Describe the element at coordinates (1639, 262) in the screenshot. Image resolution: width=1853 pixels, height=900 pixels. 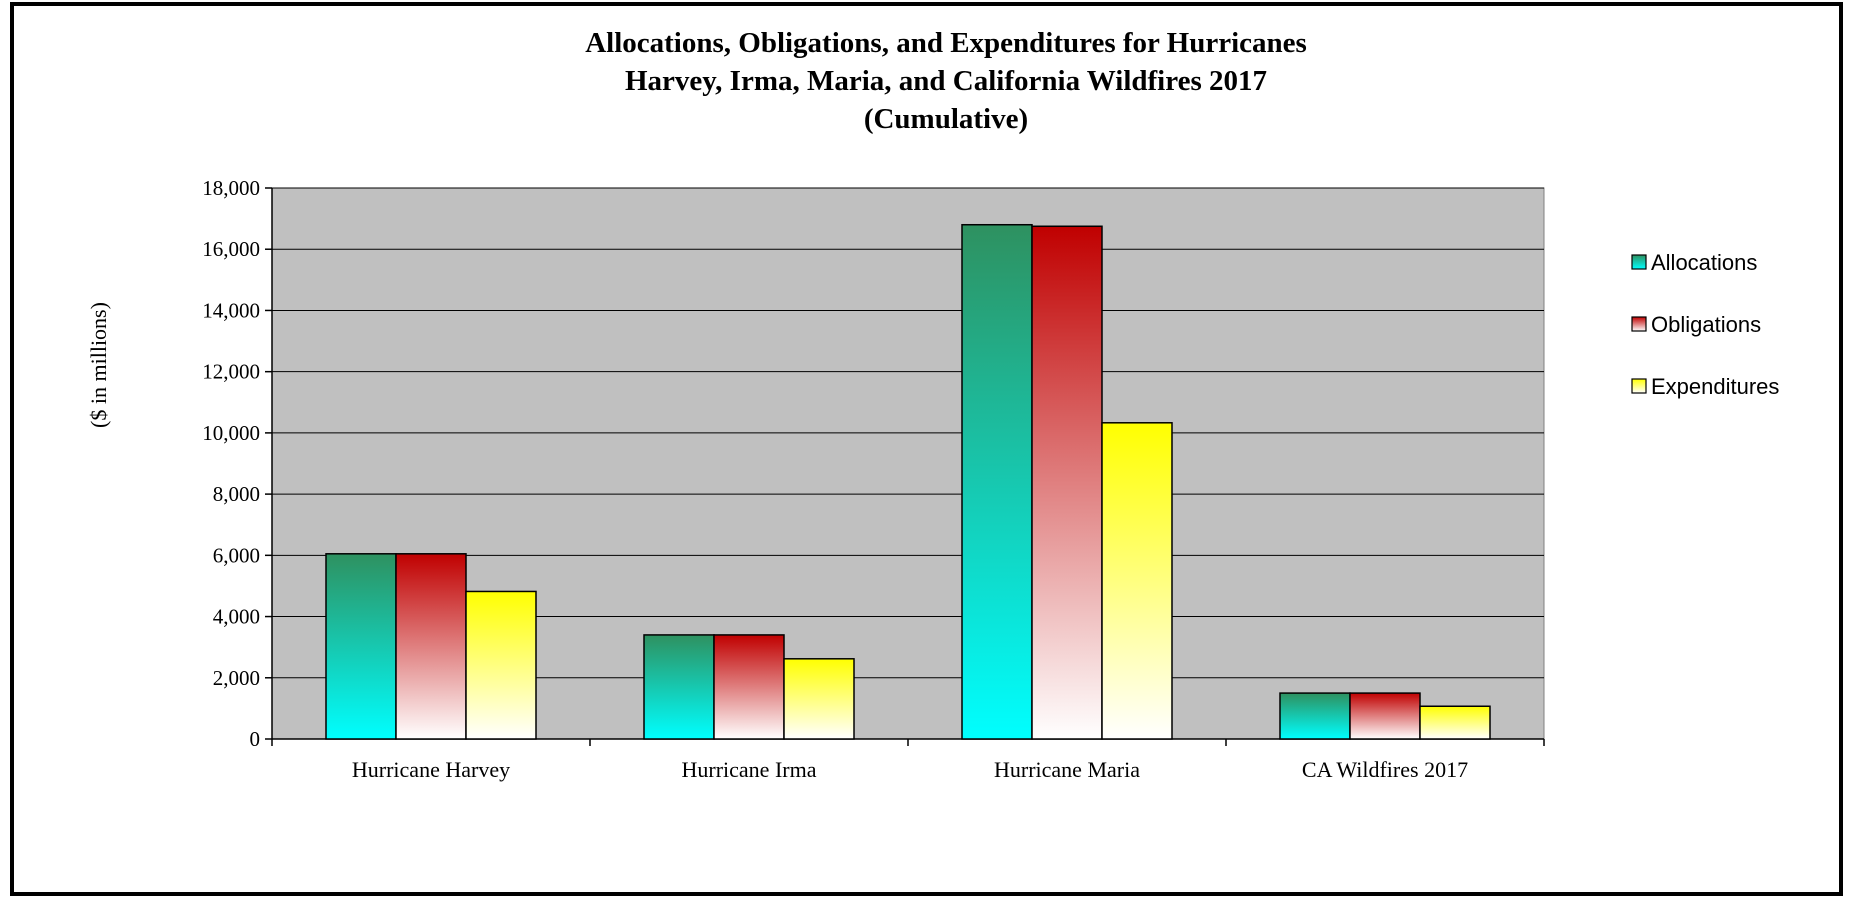
I see `legend-swatch-allocations` at that location.